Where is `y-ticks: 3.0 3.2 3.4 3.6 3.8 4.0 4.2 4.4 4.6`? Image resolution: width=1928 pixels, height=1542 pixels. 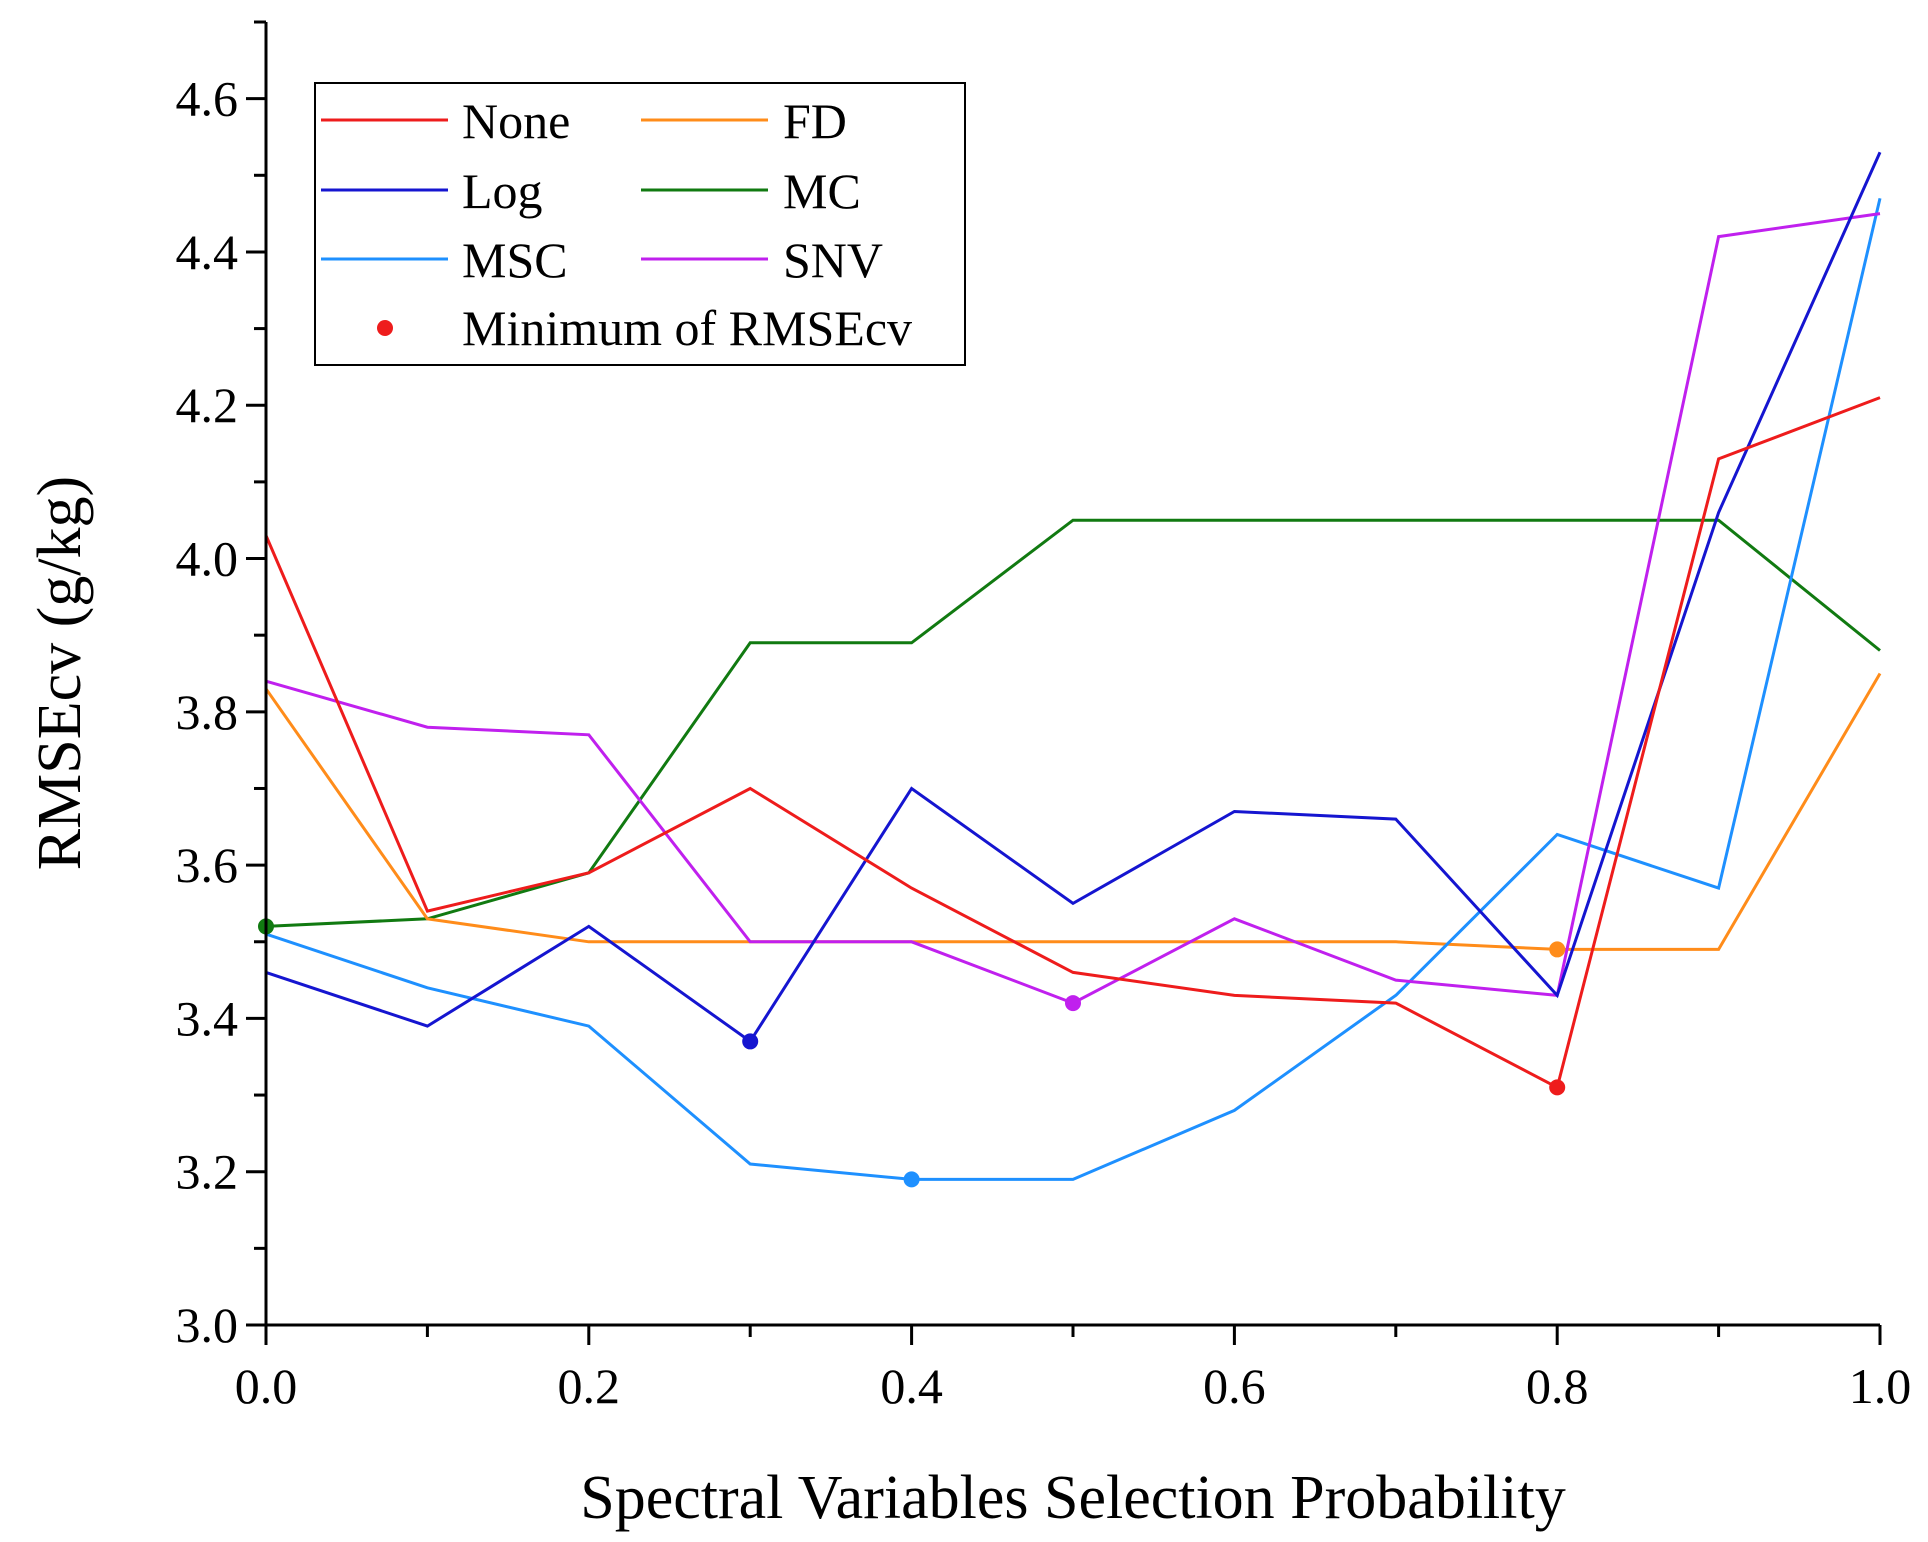
y-ticks: 3.0 3.2 3.4 3.6 3.8 4.0 4.2 4.4 4.6 is located at coordinates (221, 686).